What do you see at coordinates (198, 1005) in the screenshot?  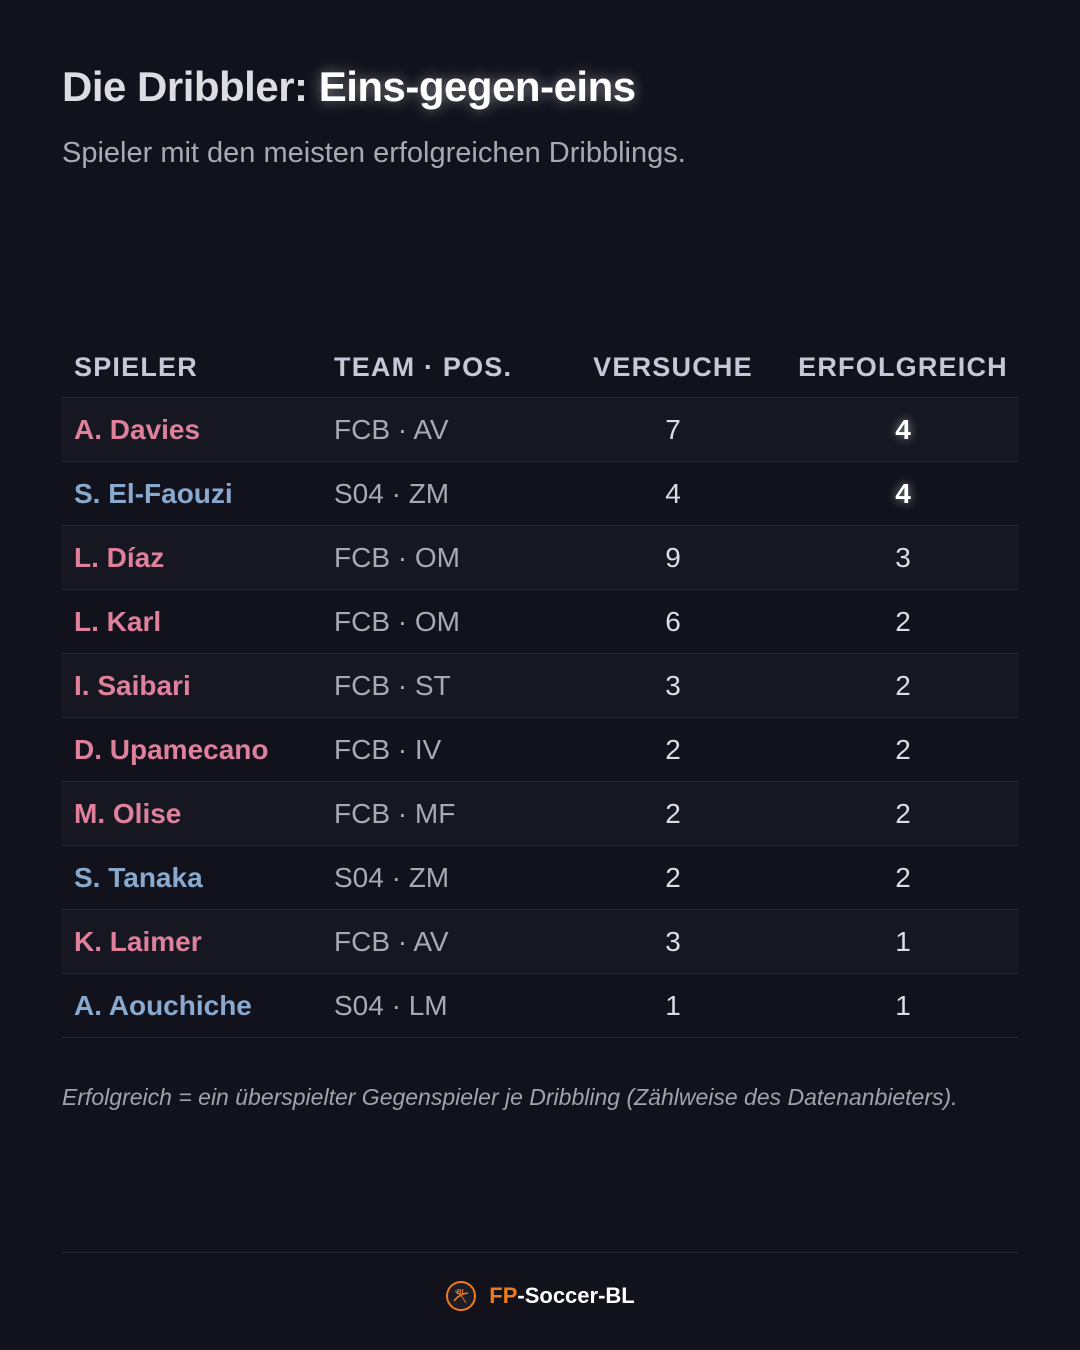 I see `player-name: A. Aouchiche` at bounding box center [198, 1005].